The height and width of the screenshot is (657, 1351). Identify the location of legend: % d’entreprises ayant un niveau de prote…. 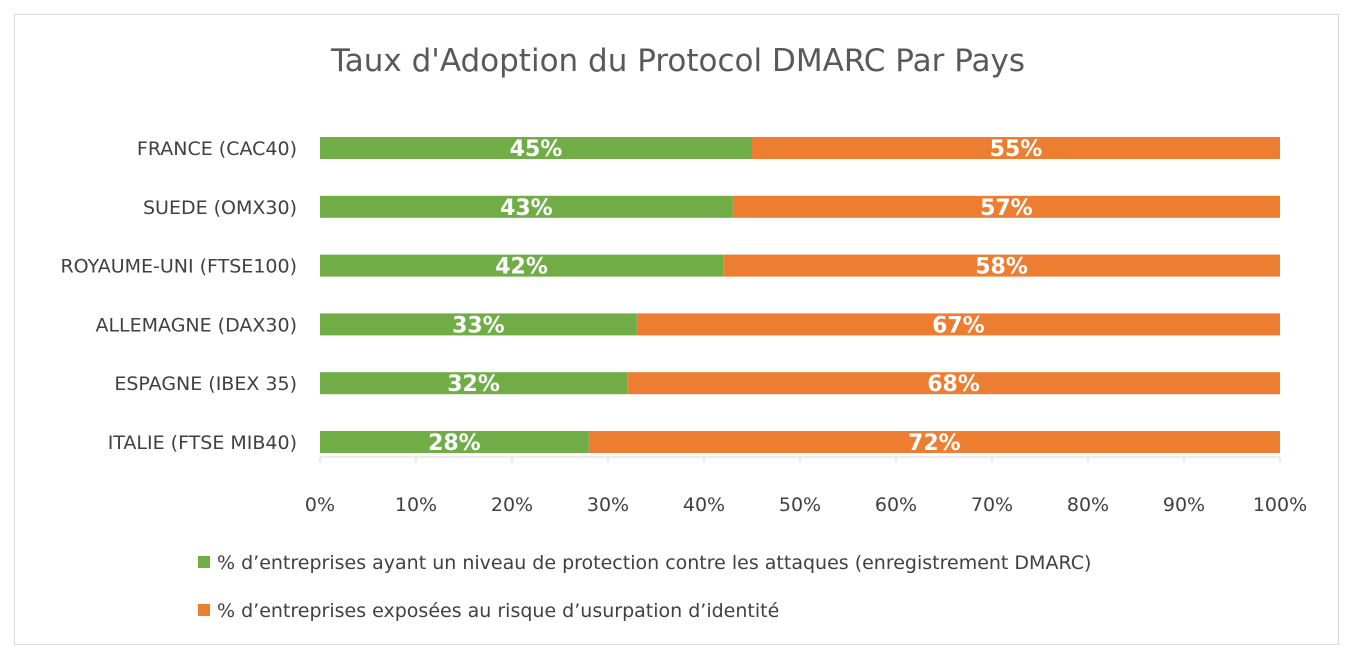
(644, 587).